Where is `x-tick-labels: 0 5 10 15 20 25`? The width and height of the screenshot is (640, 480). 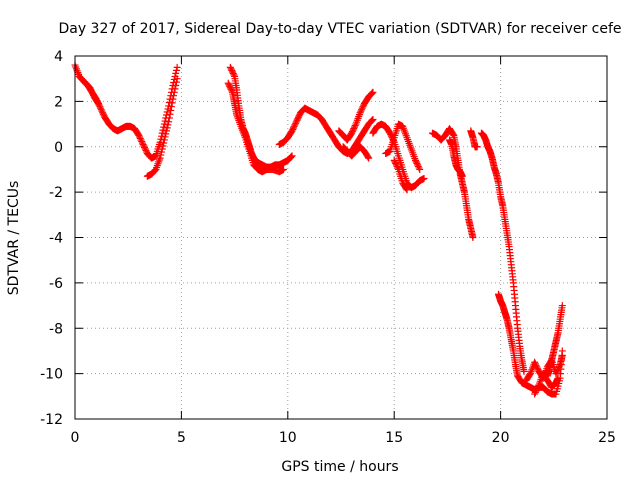 x-tick-labels: 0 5 10 15 20 25 is located at coordinates (343, 438).